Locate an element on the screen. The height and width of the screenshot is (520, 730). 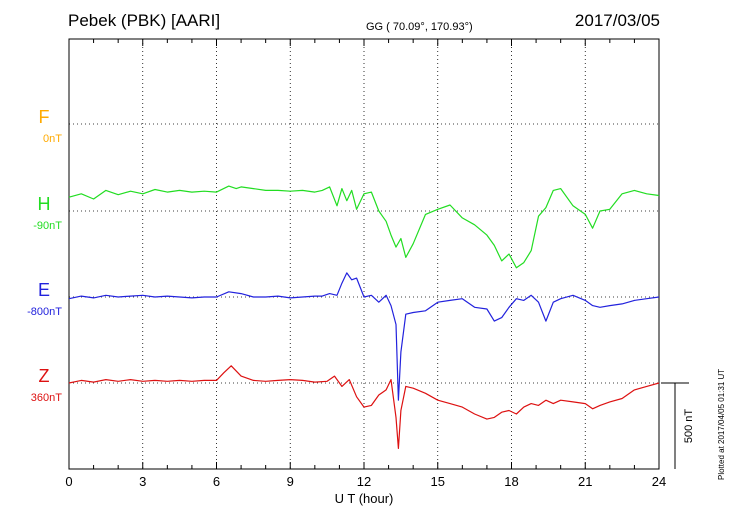
plotted-at-note: Plotted at 2017/04/05 01:31 UT is located at coordinates (721, 424).